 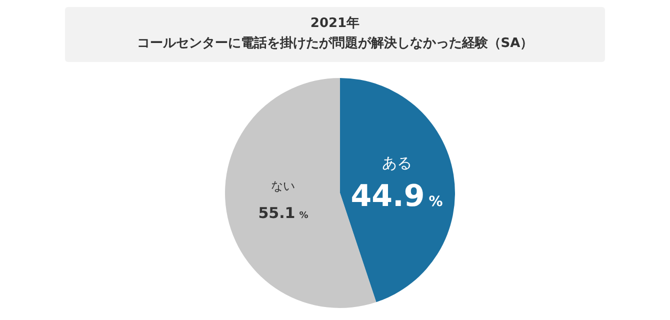 I want to click on pie-slice, so click(x=397, y=190).